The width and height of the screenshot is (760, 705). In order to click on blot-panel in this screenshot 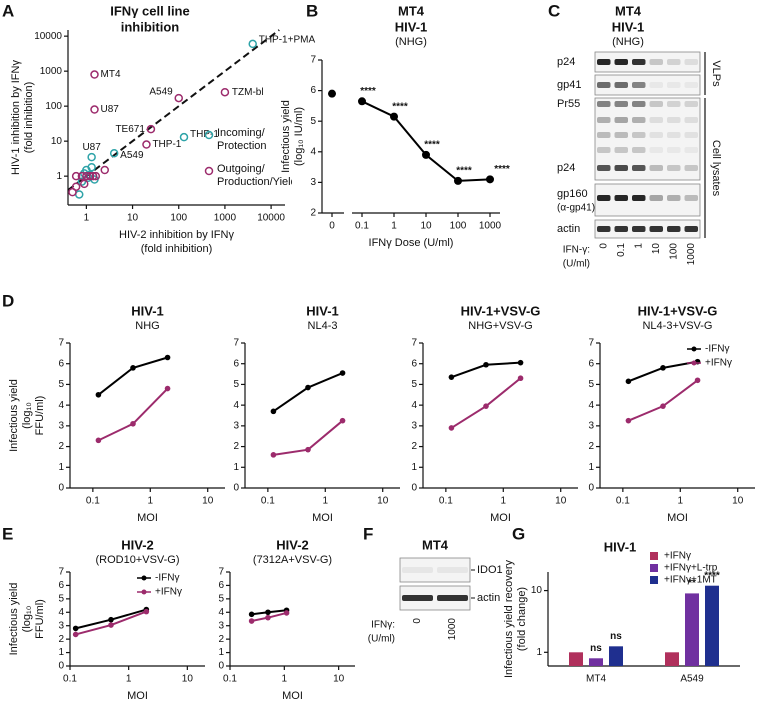, I will do `click(647, 200)`.